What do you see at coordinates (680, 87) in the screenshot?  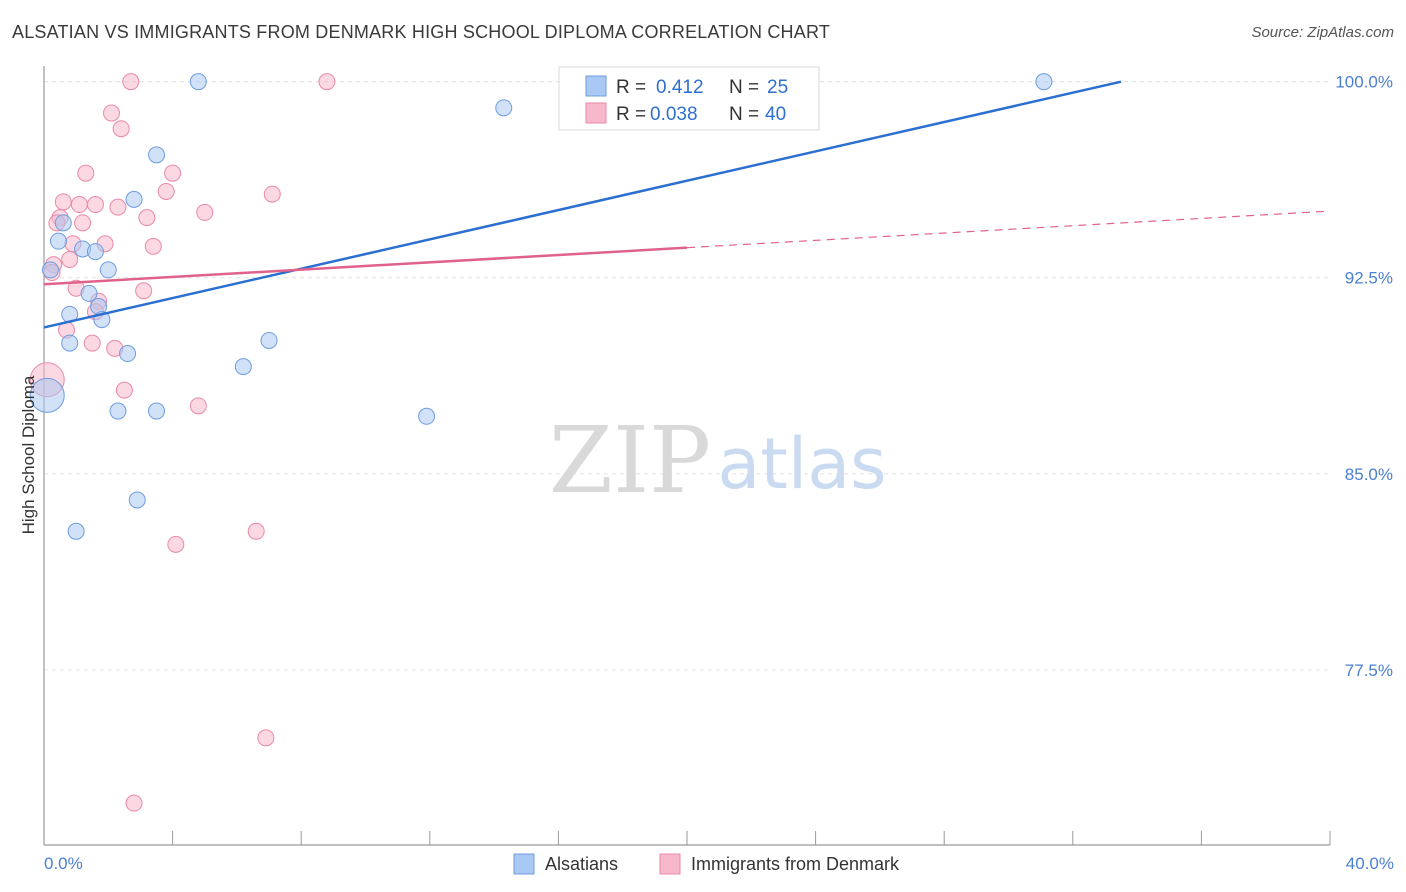 I see `legend-r-value-1: 0.412` at bounding box center [680, 87].